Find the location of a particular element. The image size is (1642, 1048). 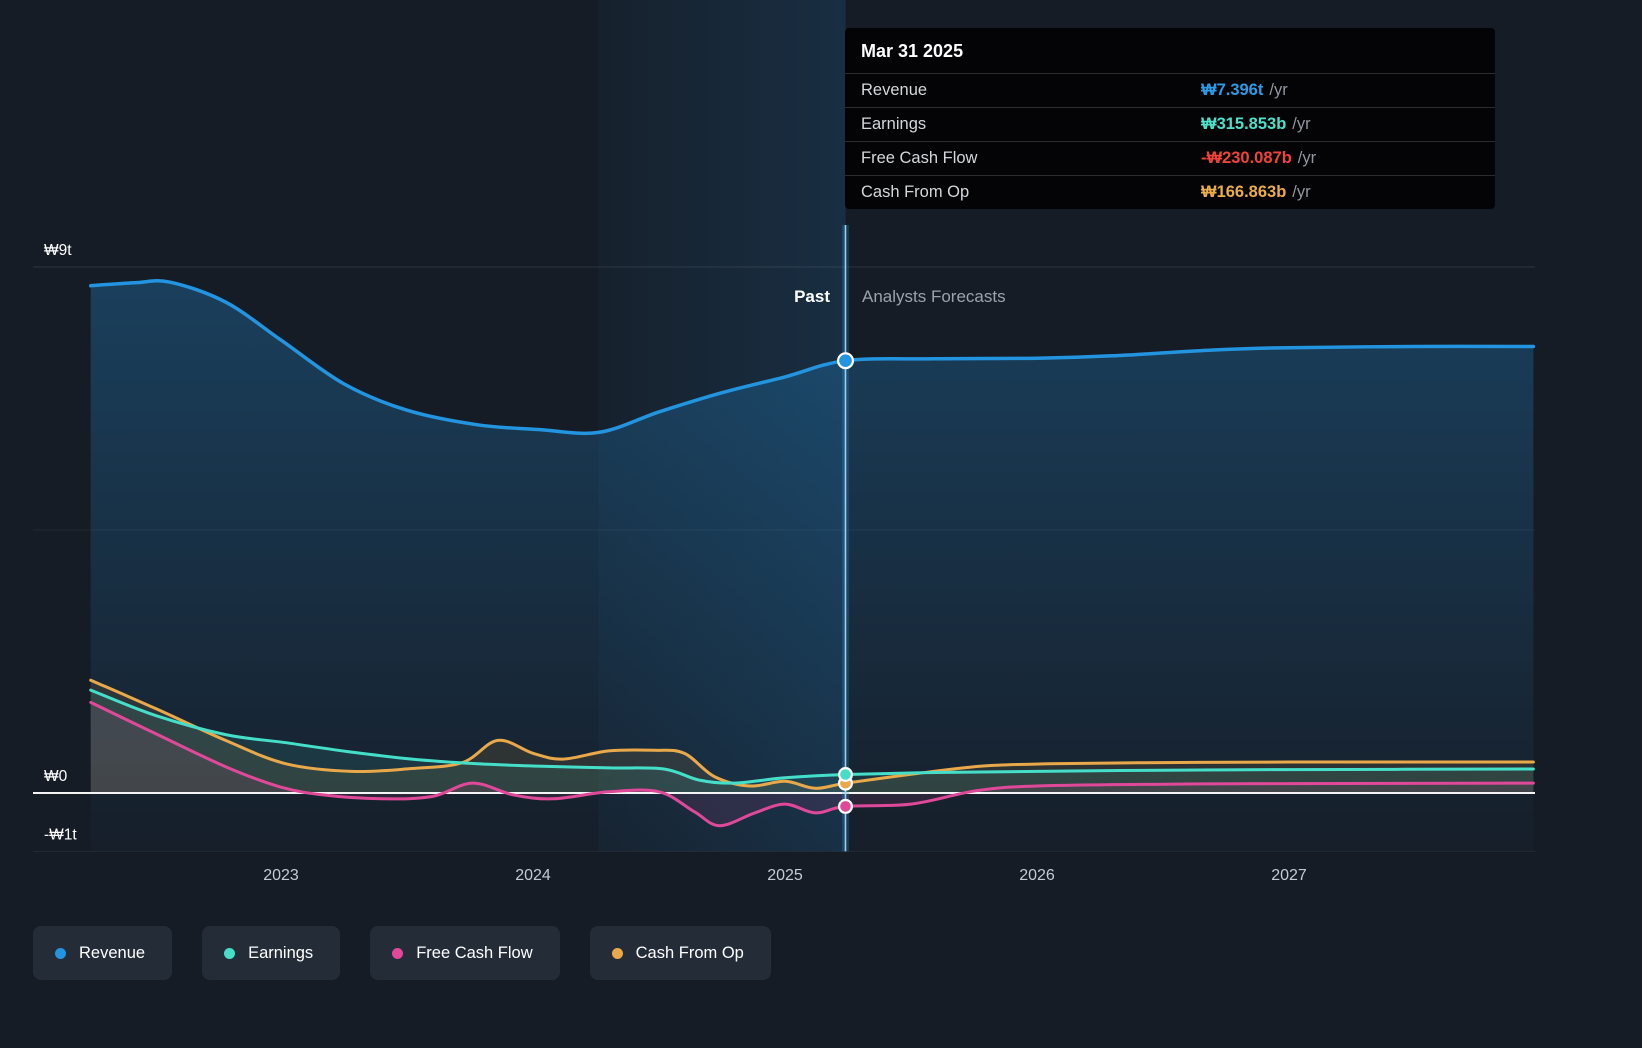

cash-from-op-area is located at coordinates (812, 736).